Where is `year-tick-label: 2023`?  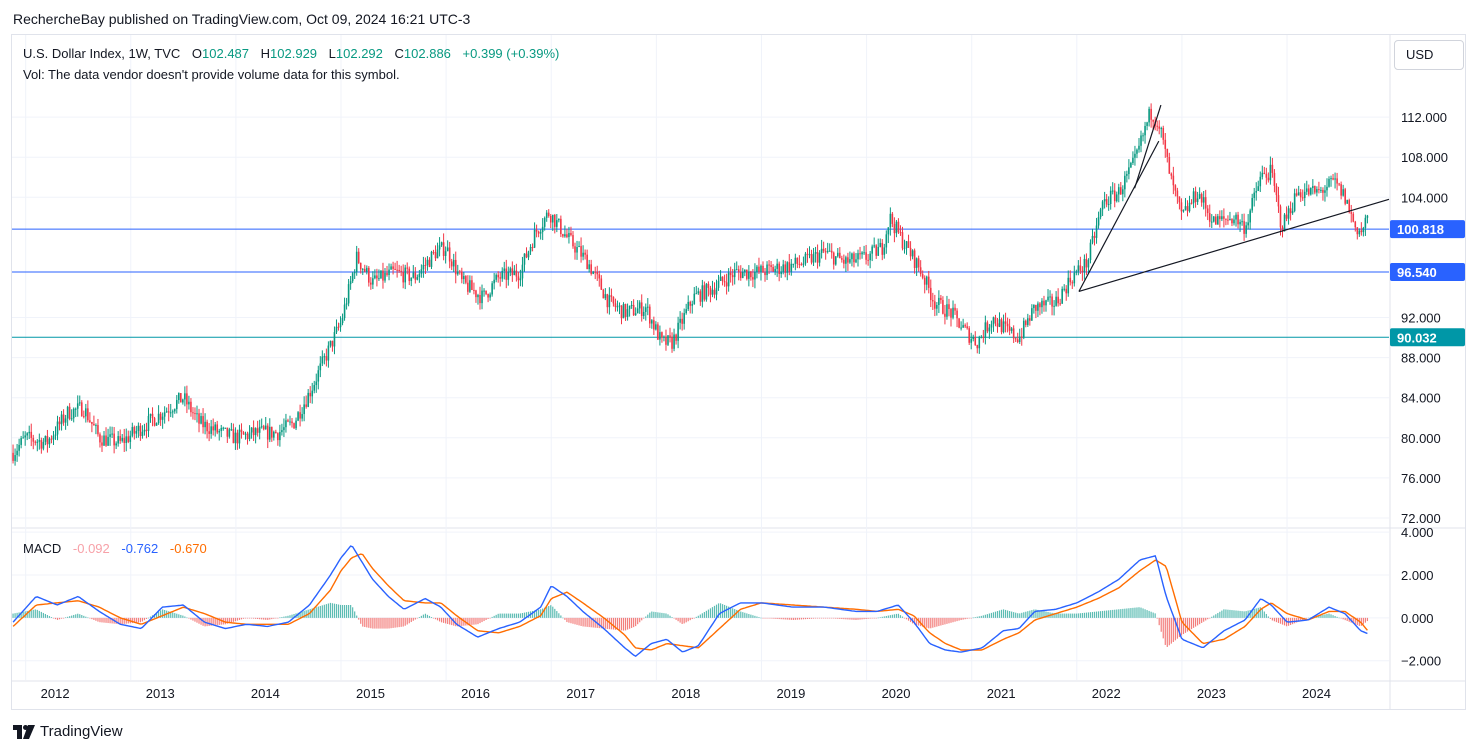 year-tick-label: 2023 is located at coordinates (1211, 693).